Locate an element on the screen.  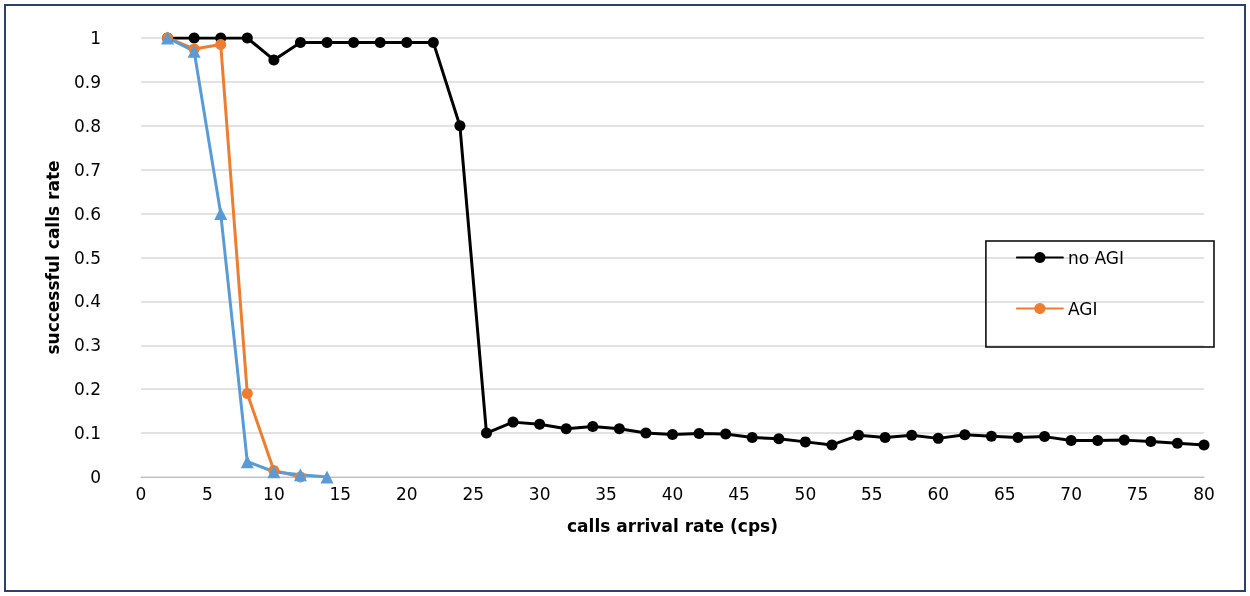
y-tick-label: 0.8 is located at coordinates (87, 125).